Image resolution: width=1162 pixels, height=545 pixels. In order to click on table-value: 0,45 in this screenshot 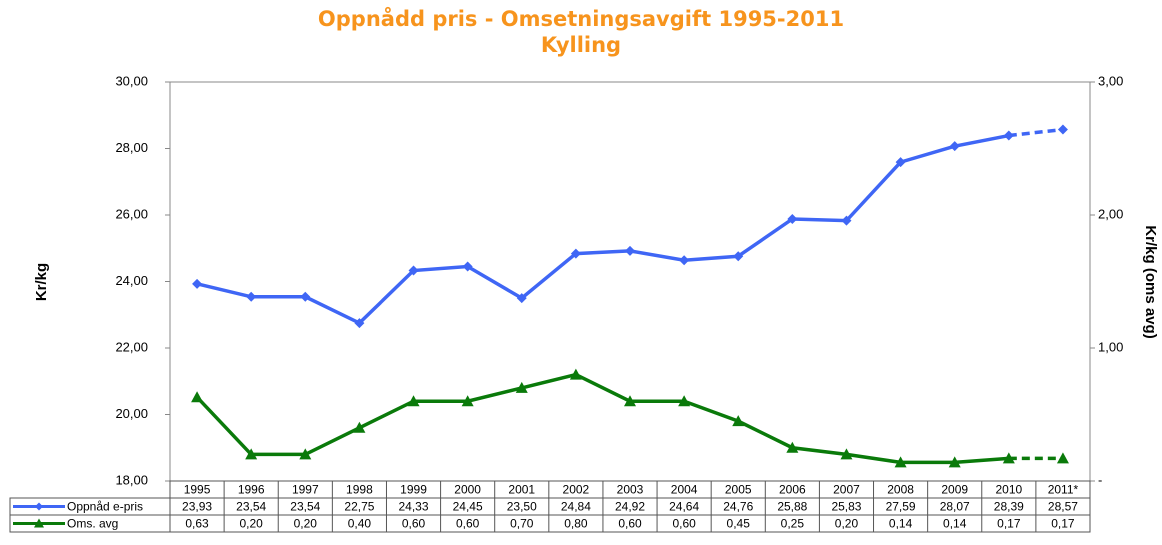, I will do `click(739, 524)`.